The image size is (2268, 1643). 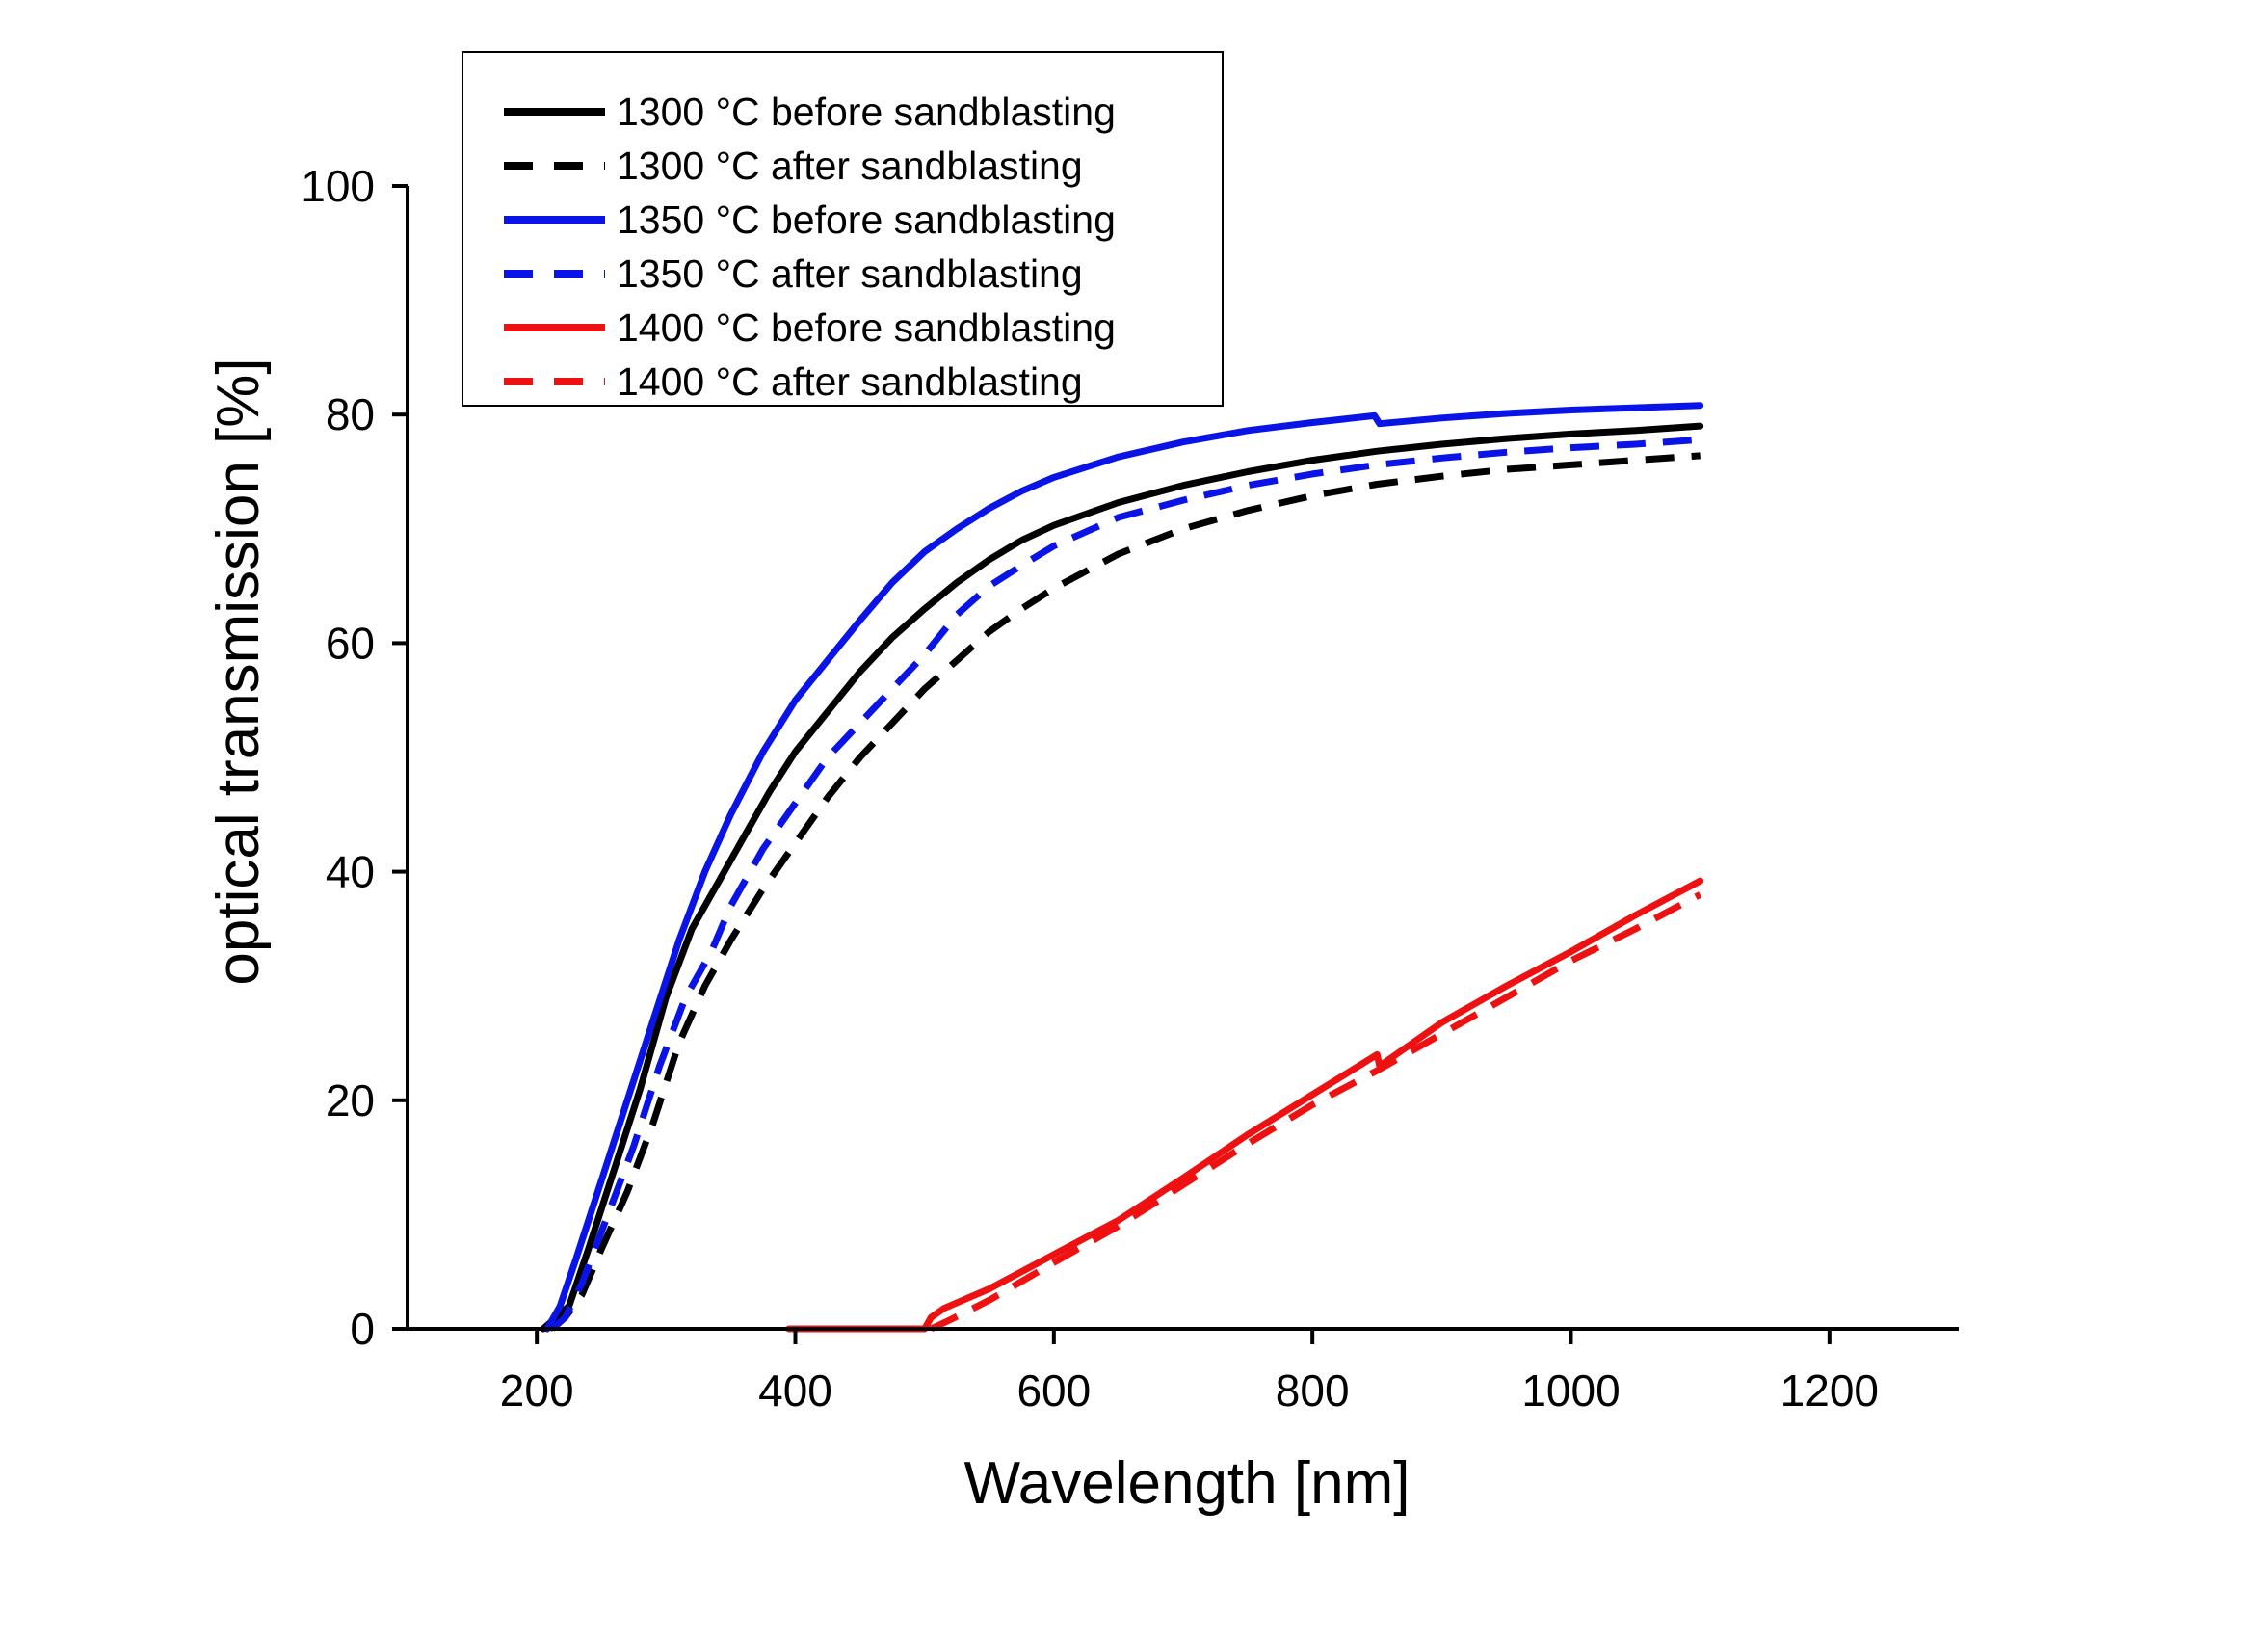 I want to click on x-tick-label: 200, so click(x=537, y=1390).